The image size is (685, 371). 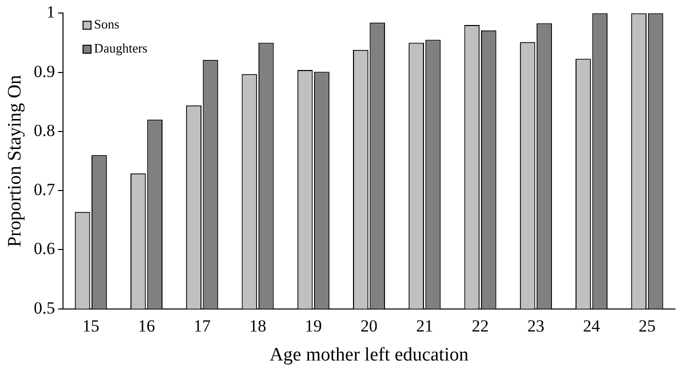 What do you see at coordinates (45, 248) in the screenshot?
I see `y-tick-label: 0.6` at bounding box center [45, 248].